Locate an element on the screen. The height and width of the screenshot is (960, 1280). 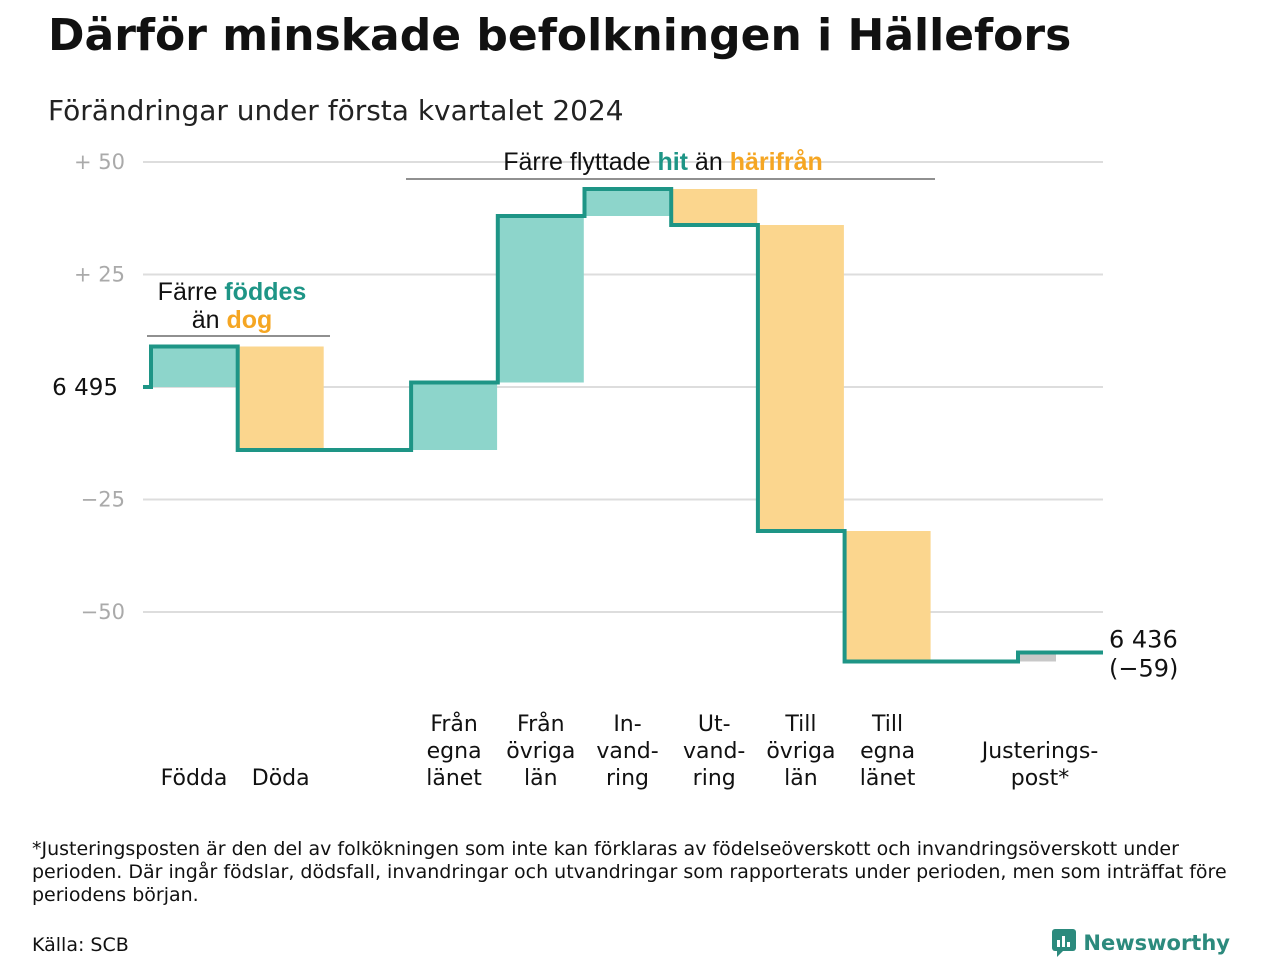
annotation-migration: Färre flyttade hit än härifrån is located at coordinates (663, 162).